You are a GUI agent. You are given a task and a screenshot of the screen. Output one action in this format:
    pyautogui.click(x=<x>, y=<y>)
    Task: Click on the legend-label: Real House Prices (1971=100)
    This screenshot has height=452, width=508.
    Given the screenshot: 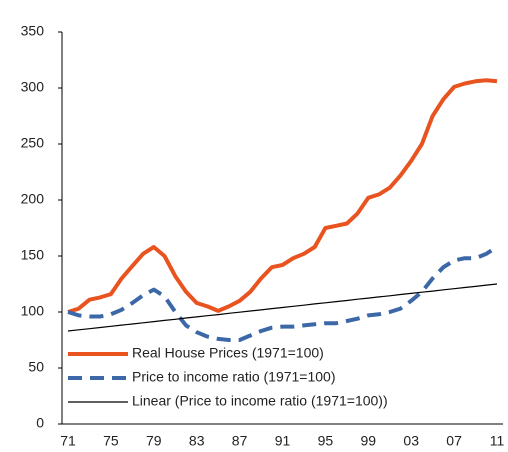 What is the action you would take?
    pyautogui.click(x=228, y=353)
    